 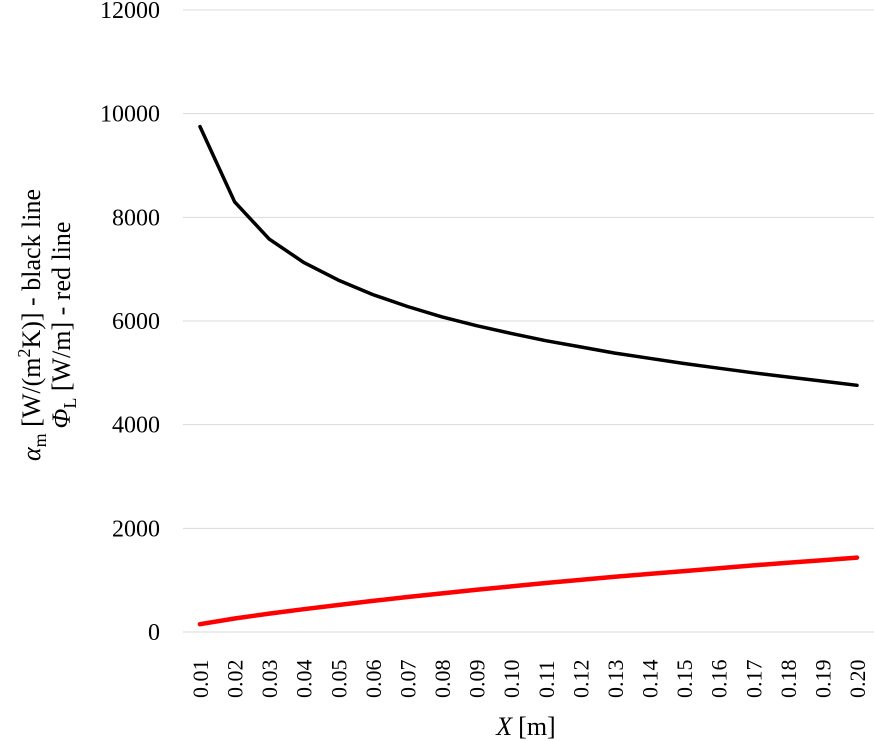 I want to click on y-tick-labels: 0 2000 4000 6000 8000 10000 12000, so click(x=130, y=323).